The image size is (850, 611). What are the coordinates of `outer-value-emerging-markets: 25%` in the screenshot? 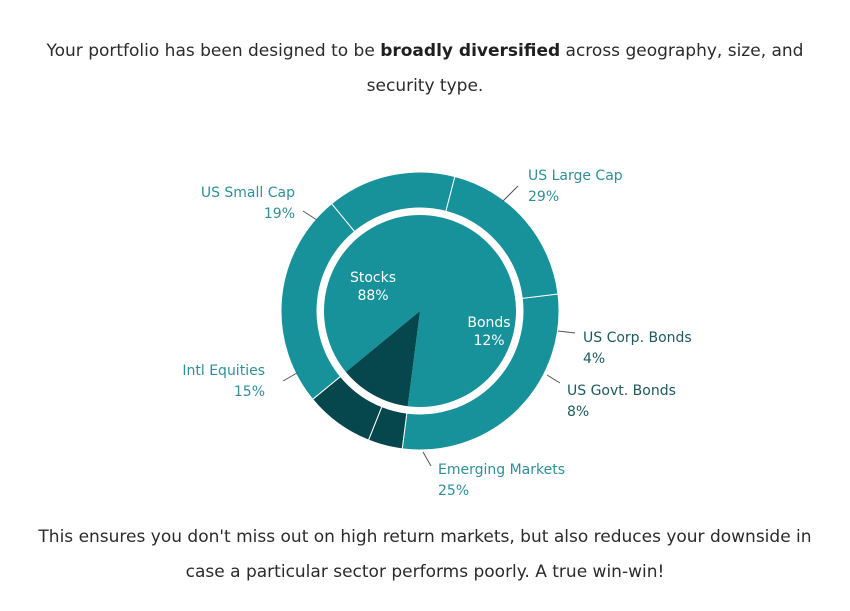 It's located at (453, 491).